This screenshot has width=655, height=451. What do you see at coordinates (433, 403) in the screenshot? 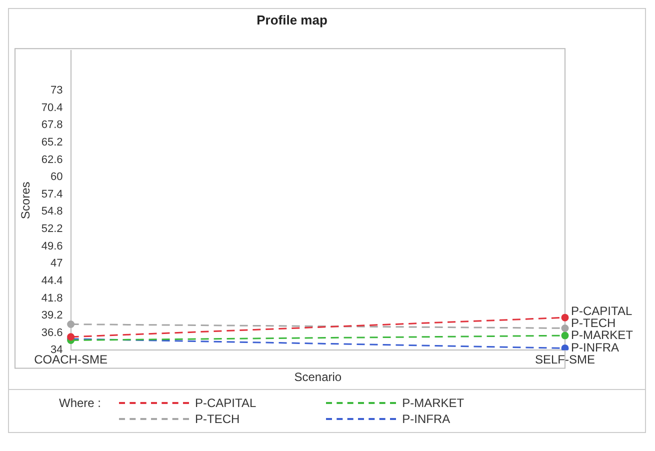
I see `text: P-MARKET` at bounding box center [433, 403].